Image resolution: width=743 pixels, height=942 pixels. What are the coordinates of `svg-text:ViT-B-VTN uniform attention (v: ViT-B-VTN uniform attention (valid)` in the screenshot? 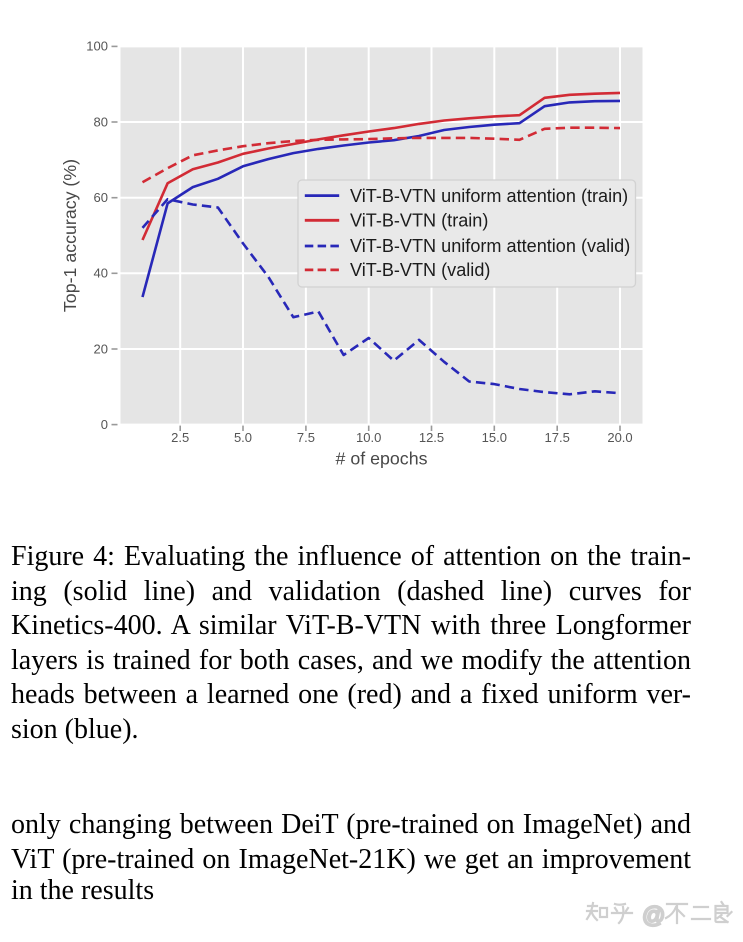 It's located at (490, 246).